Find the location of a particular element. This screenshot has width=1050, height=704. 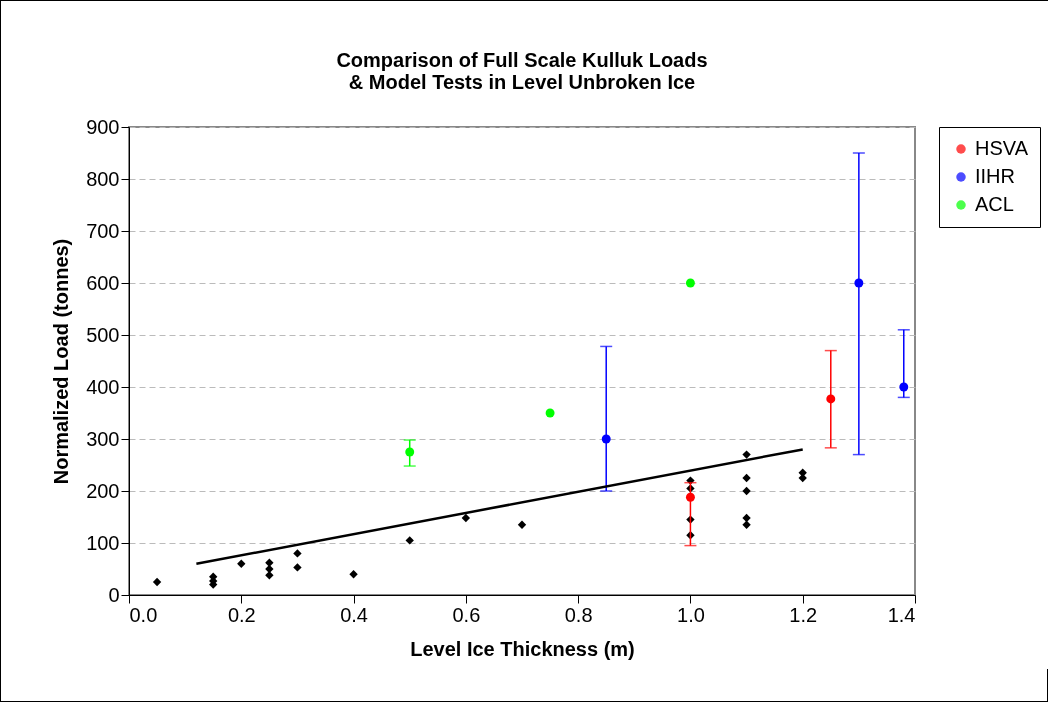

x-tick-label: 0.6 is located at coordinates (466, 614).